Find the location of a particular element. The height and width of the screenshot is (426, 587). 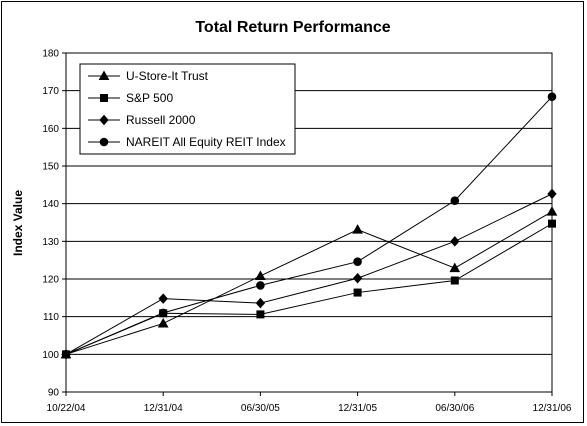

x-tick-label: 06/30/05 is located at coordinates (260, 408).